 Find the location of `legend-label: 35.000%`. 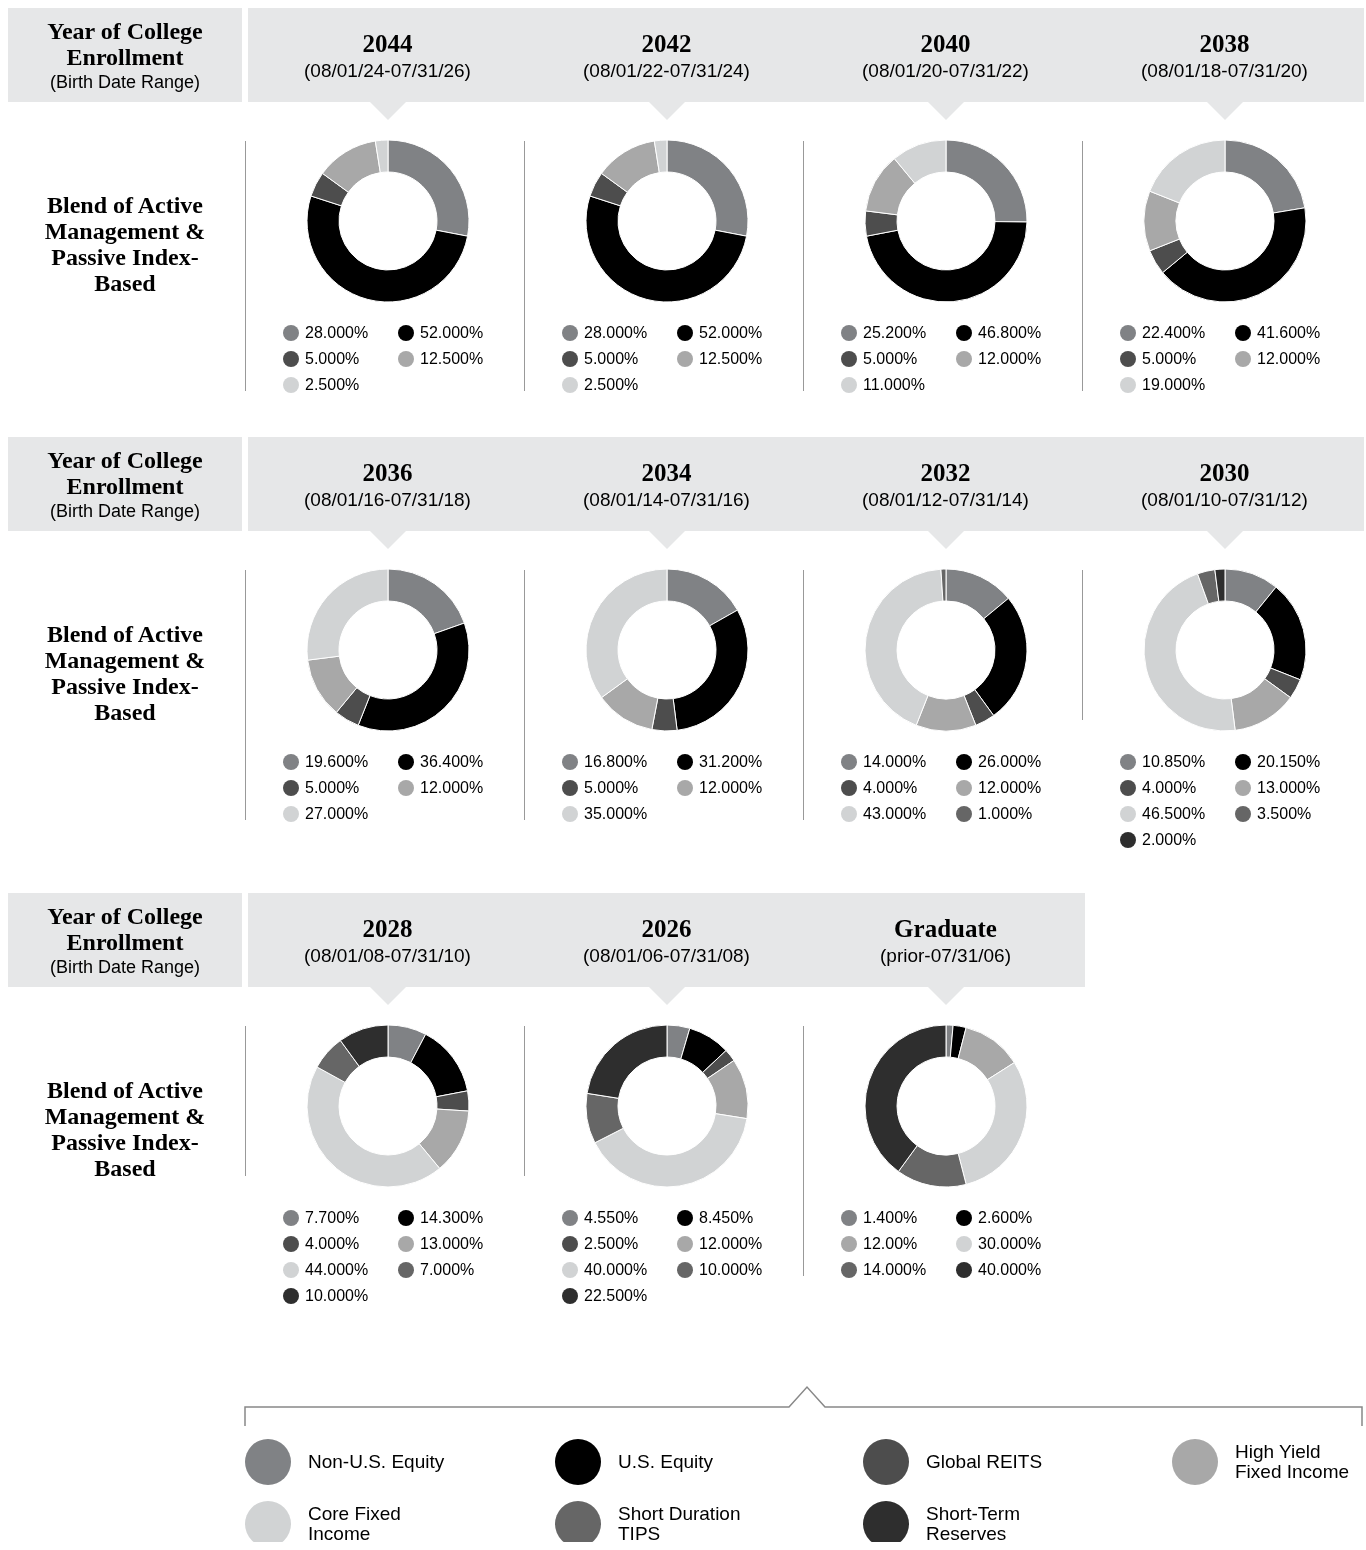

legend-label: 35.000% is located at coordinates (616, 814).